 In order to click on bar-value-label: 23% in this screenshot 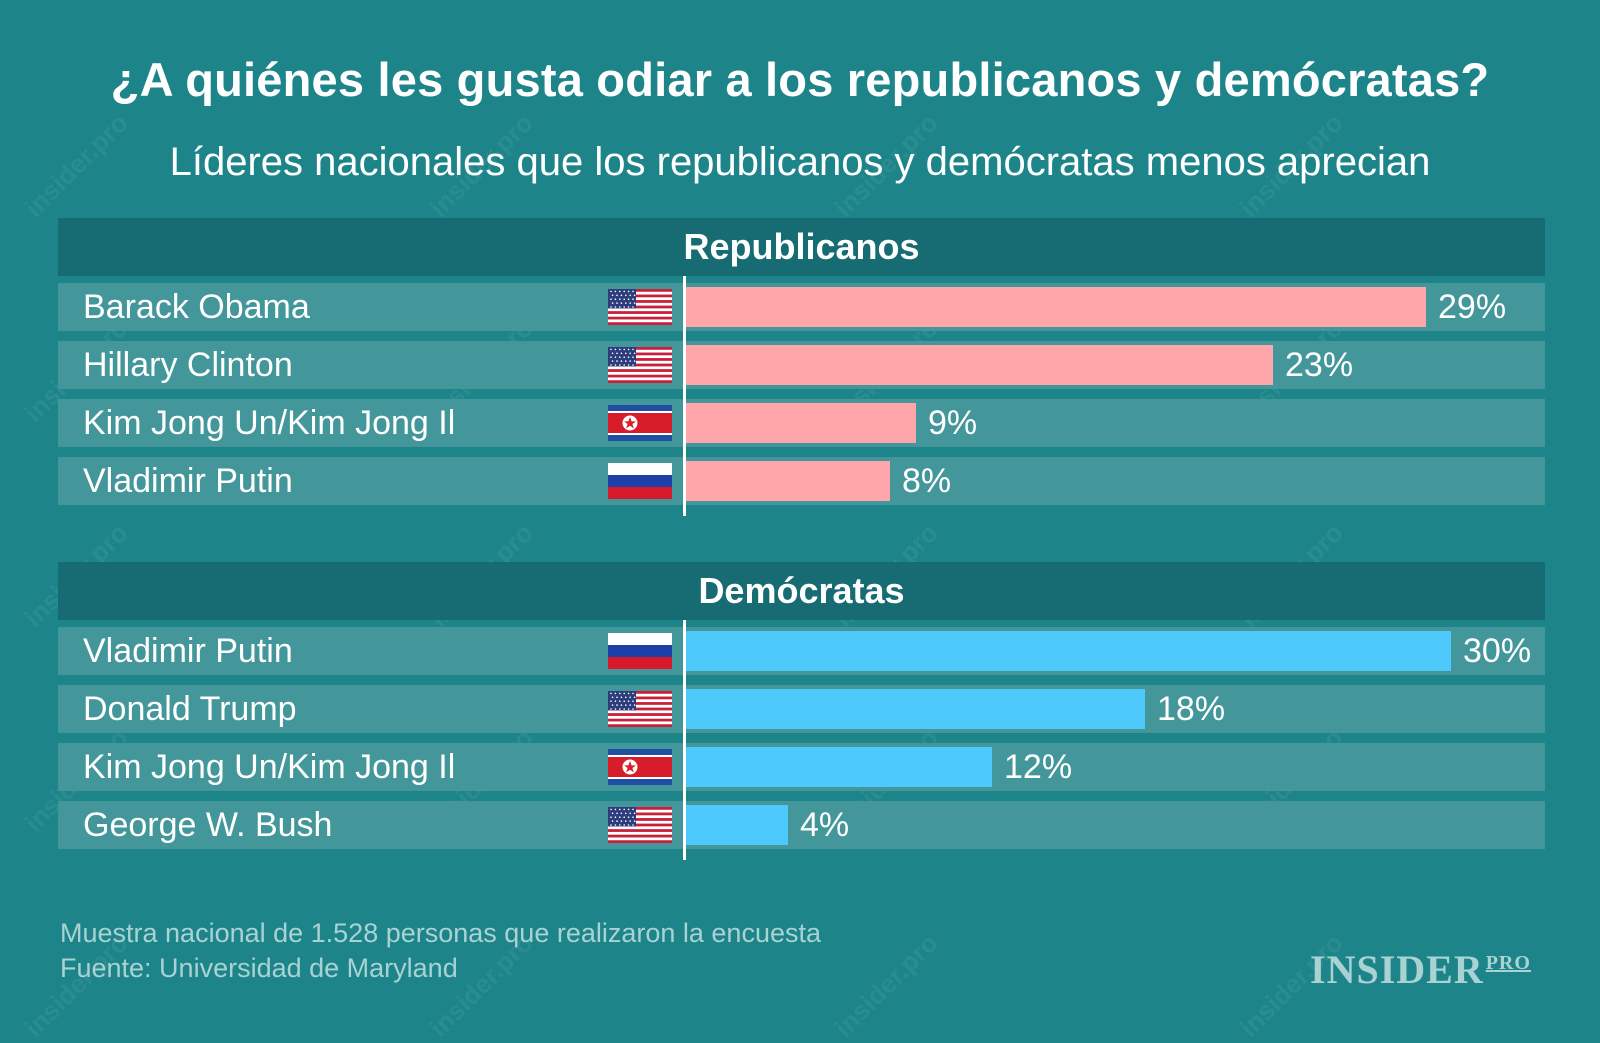, I will do `click(1319, 365)`.